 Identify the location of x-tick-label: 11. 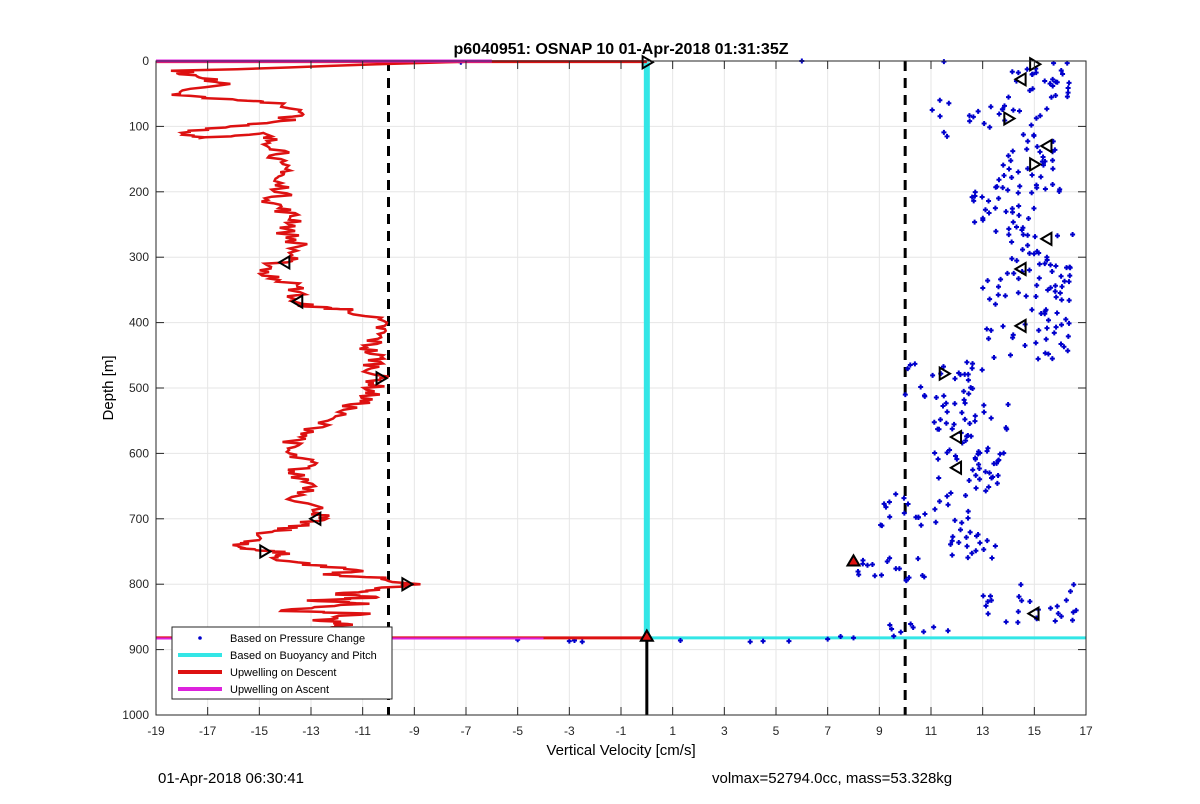
(931, 731).